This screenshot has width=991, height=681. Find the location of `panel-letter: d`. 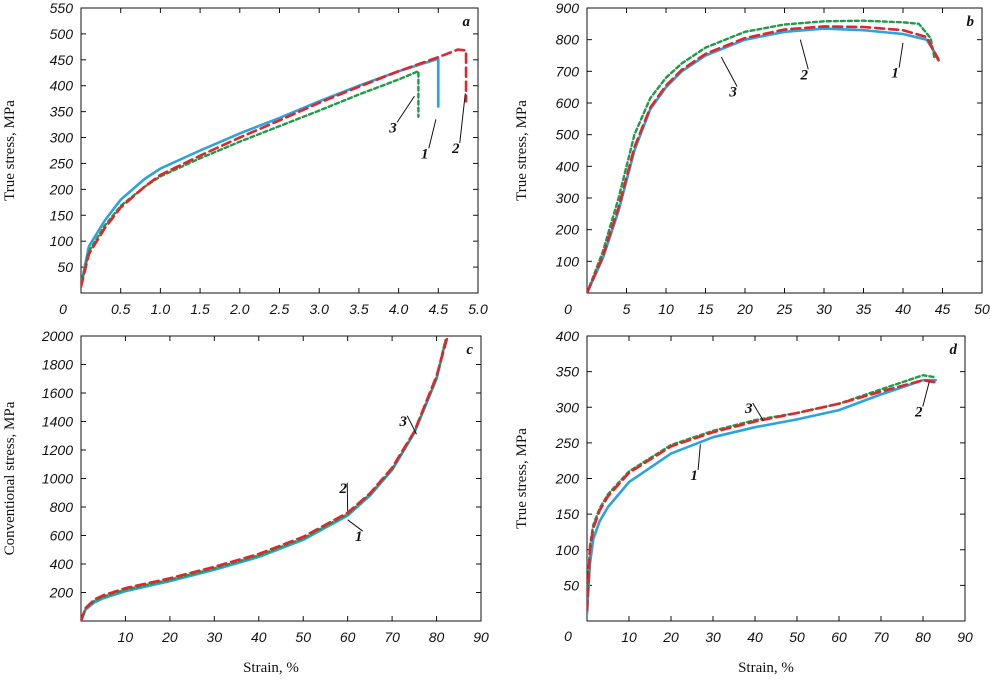

panel-letter: d is located at coordinates (954, 350).